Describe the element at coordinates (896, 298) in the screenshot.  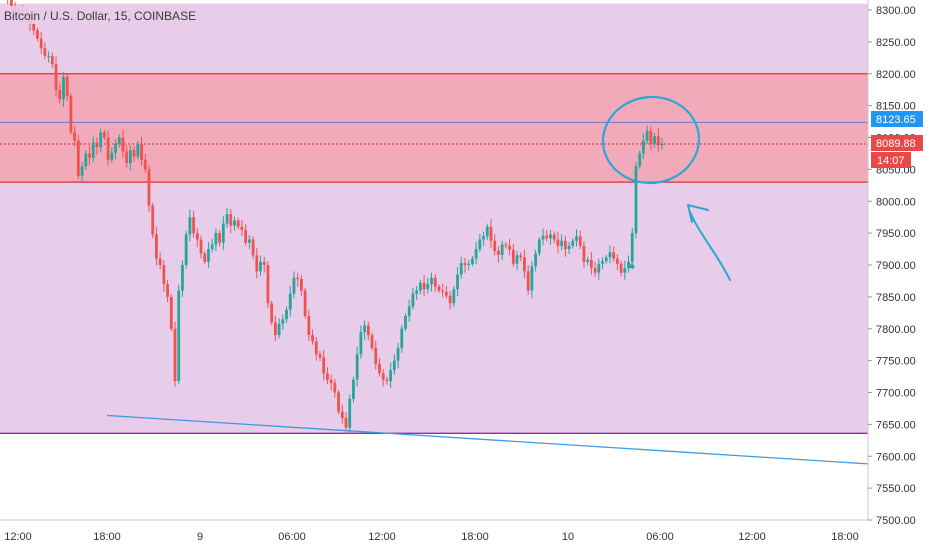
I see `price-tick-label: 7850.00` at that location.